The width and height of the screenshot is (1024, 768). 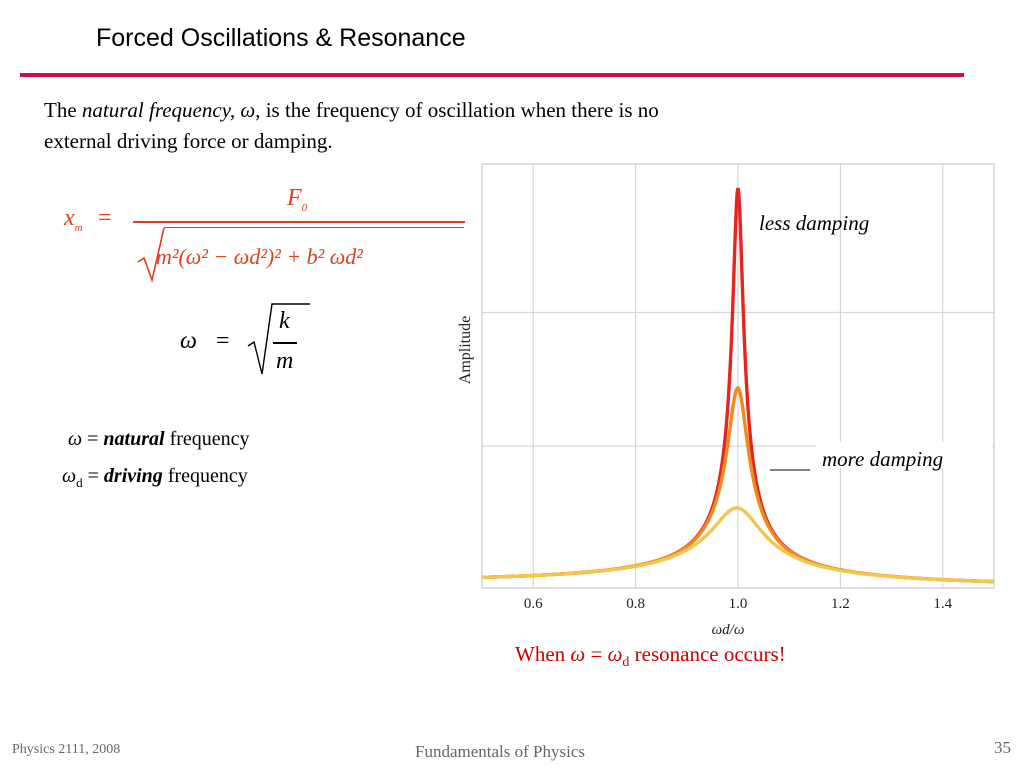 I want to click on formula1-denominator: m²(ω² − ωd²)² + b² ωd², so click(x=259, y=256).